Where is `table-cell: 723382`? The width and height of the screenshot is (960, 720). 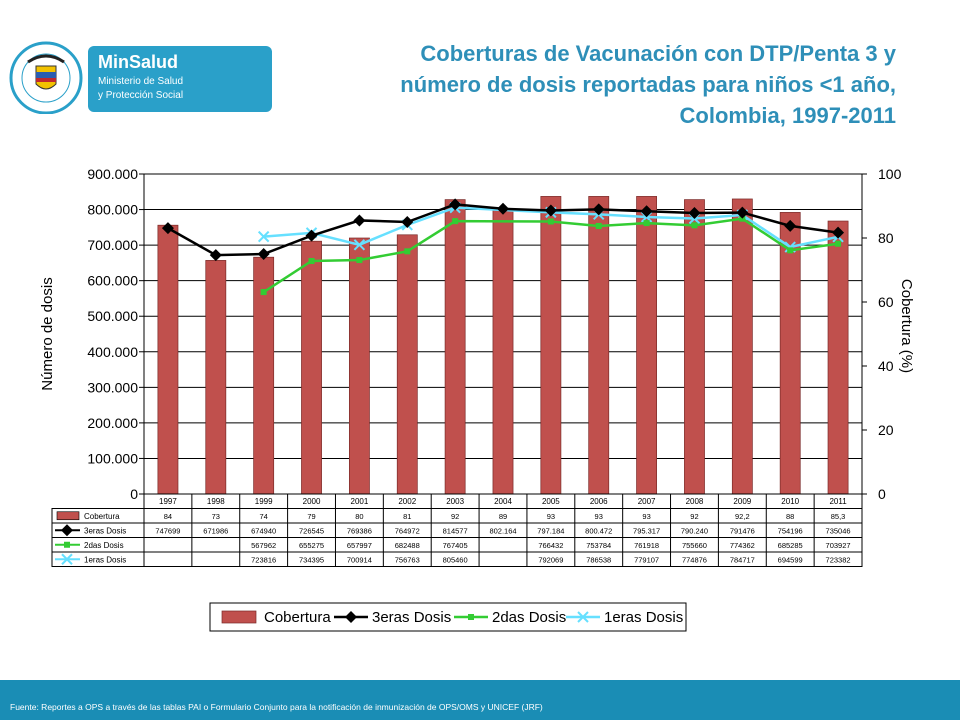
table-cell: 723382 is located at coordinates (838, 559).